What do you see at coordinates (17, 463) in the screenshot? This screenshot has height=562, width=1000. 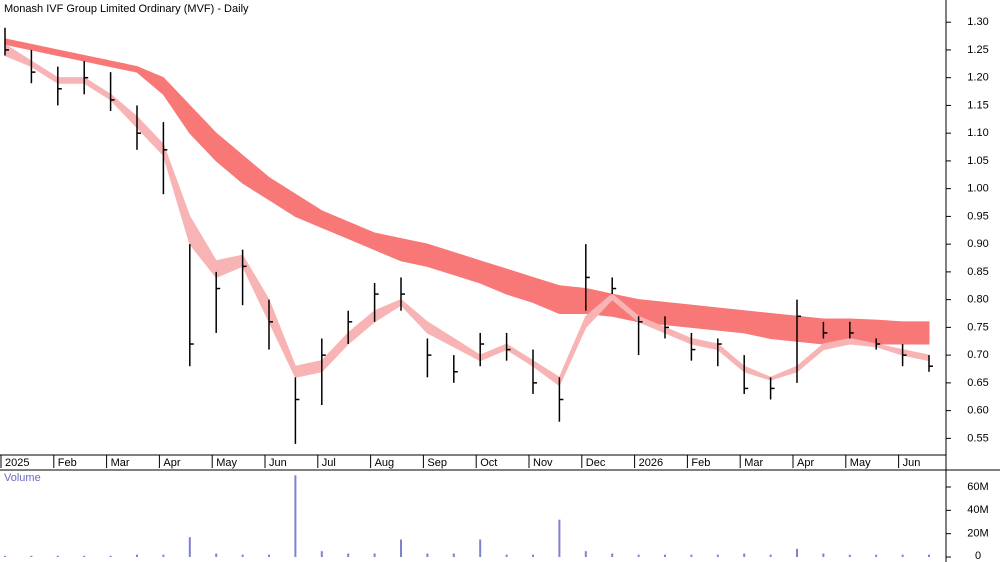 I see `x-tick-label: 2025` at bounding box center [17, 463].